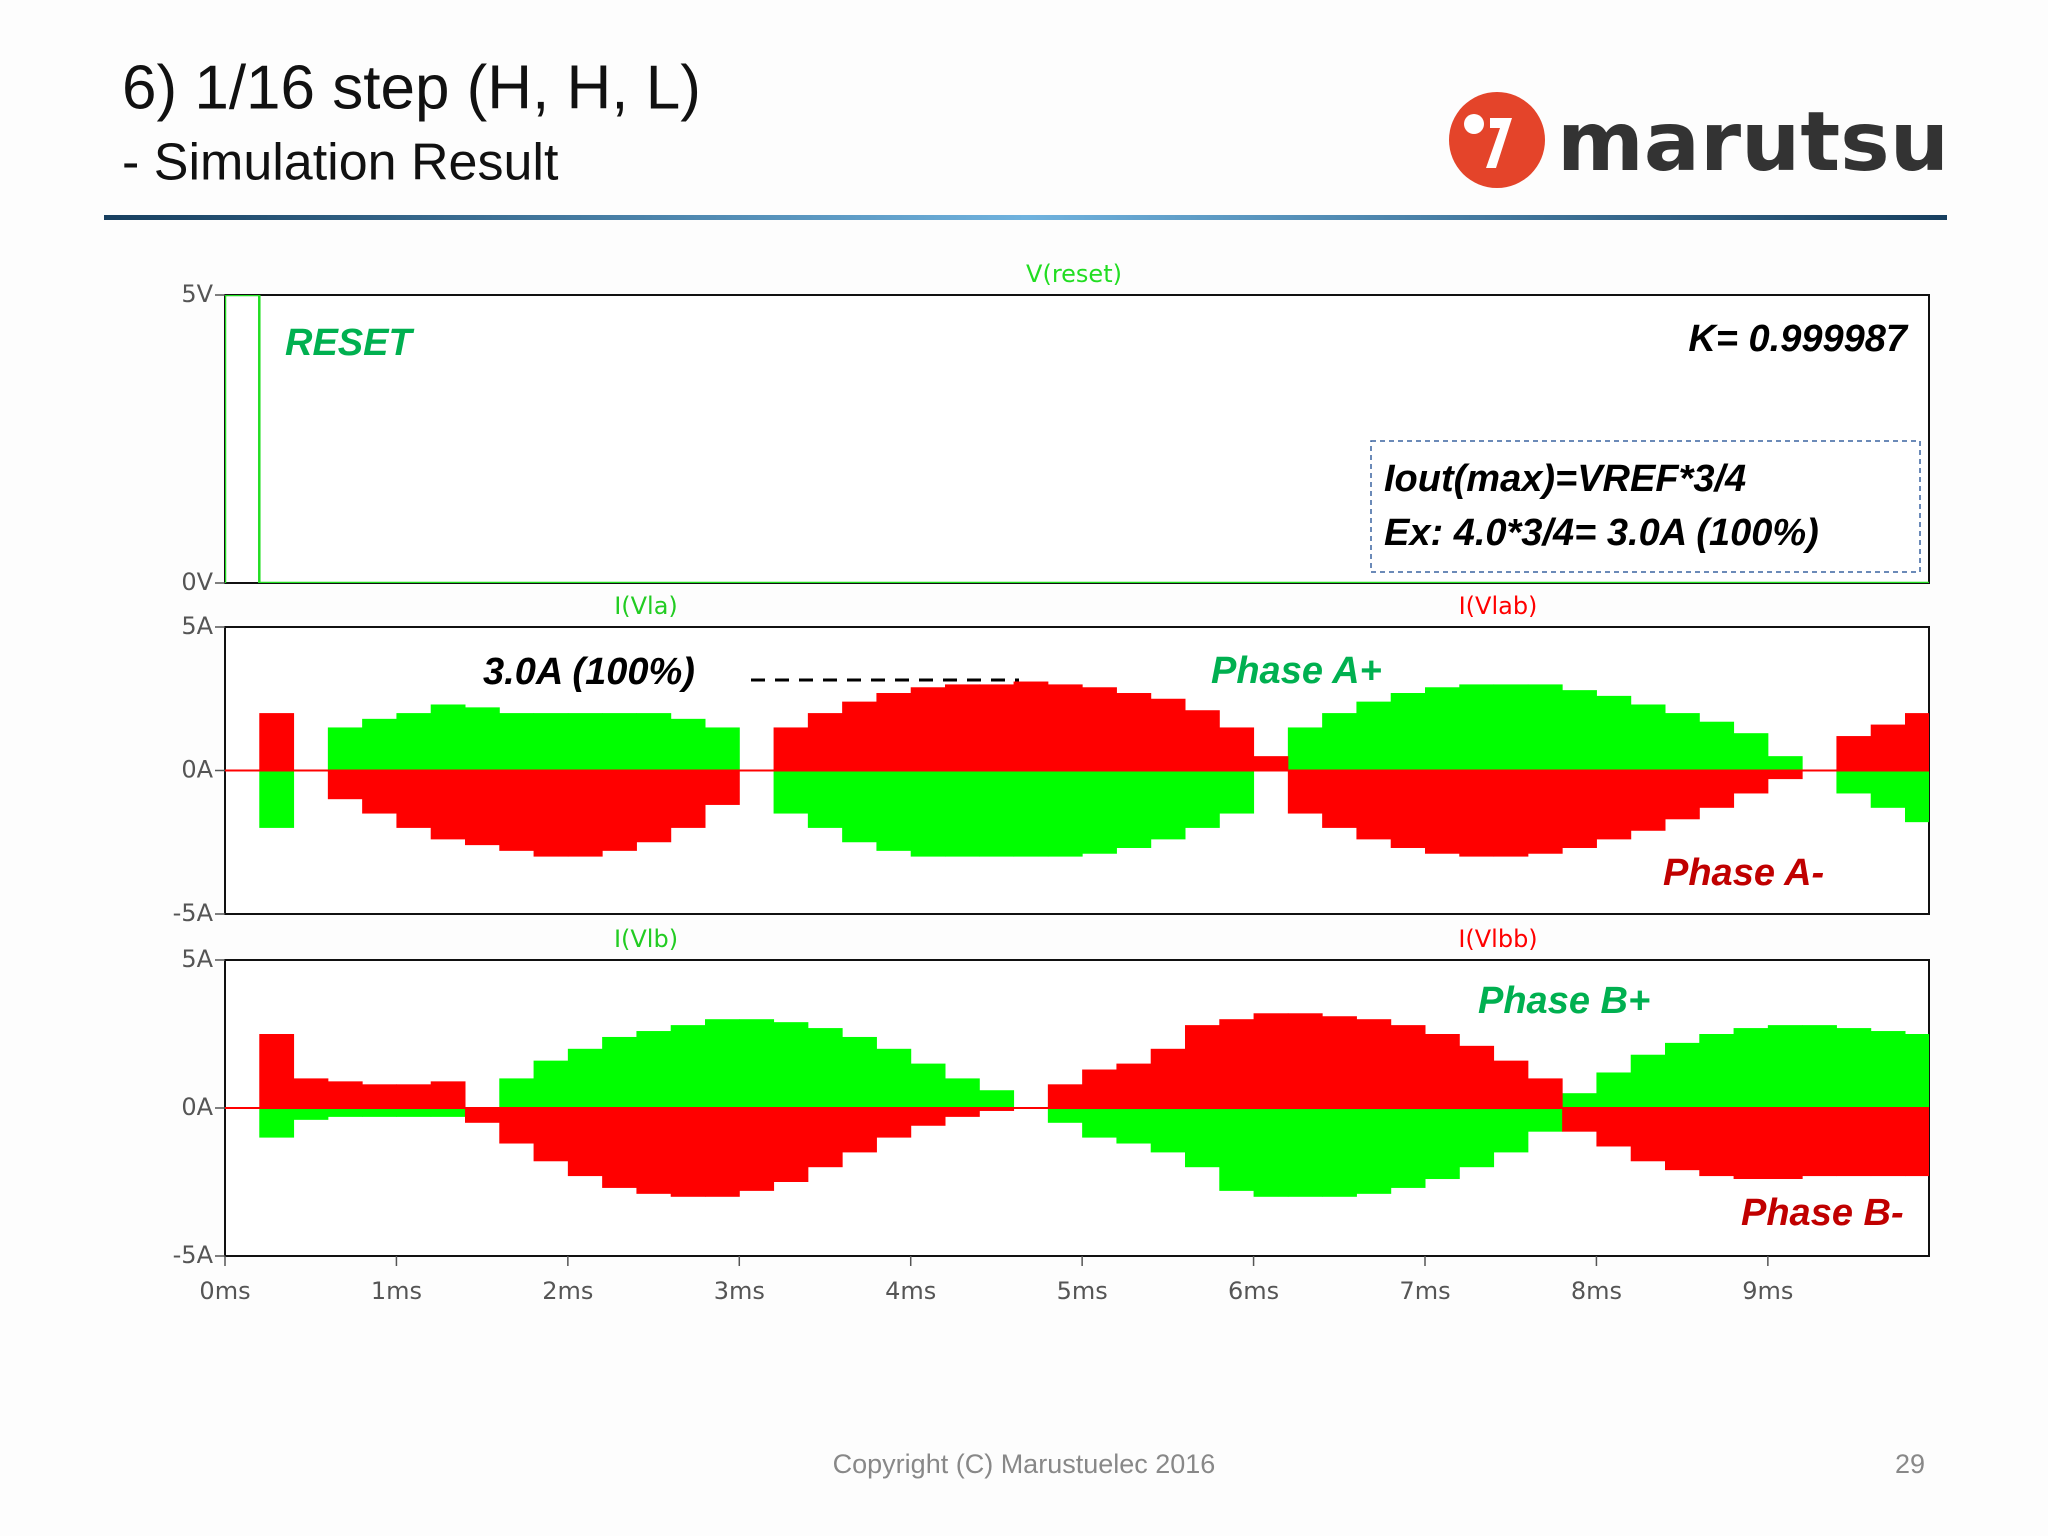  Describe the element at coordinates (349, 343) in the screenshot. I see `annotation: RESET` at that location.